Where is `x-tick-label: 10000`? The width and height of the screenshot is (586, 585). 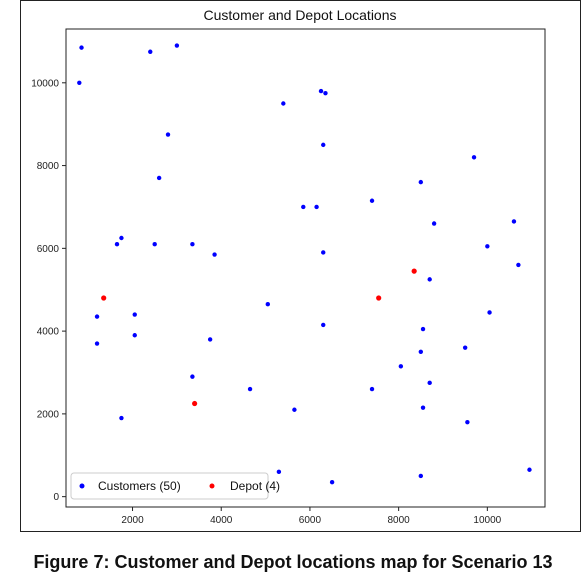 x-tick-label: 10000 is located at coordinates (487, 520).